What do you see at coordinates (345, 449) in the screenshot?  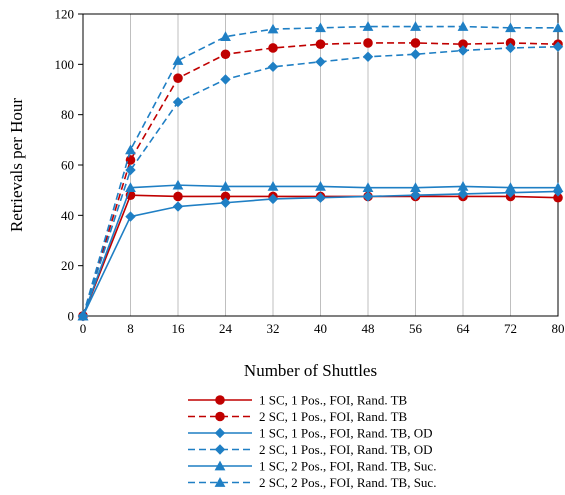 I see `legend-label: 2 SC, 1 Pos., FOI, Rand. TB, OD` at bounding box center [345, 449].